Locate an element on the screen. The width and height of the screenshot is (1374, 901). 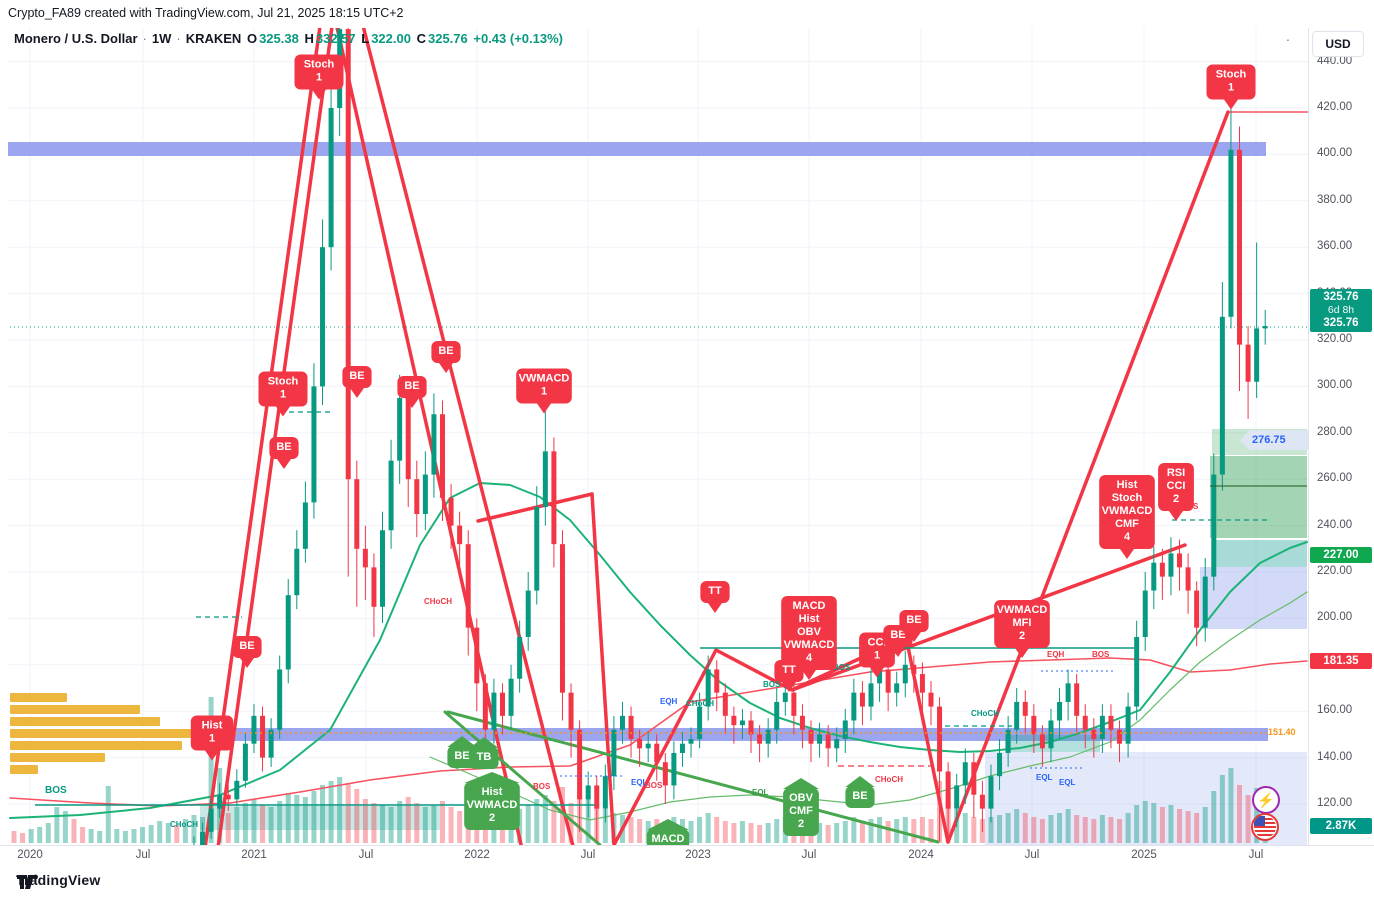
price-badge: 181.35 is located at coordinates (1341, 660).